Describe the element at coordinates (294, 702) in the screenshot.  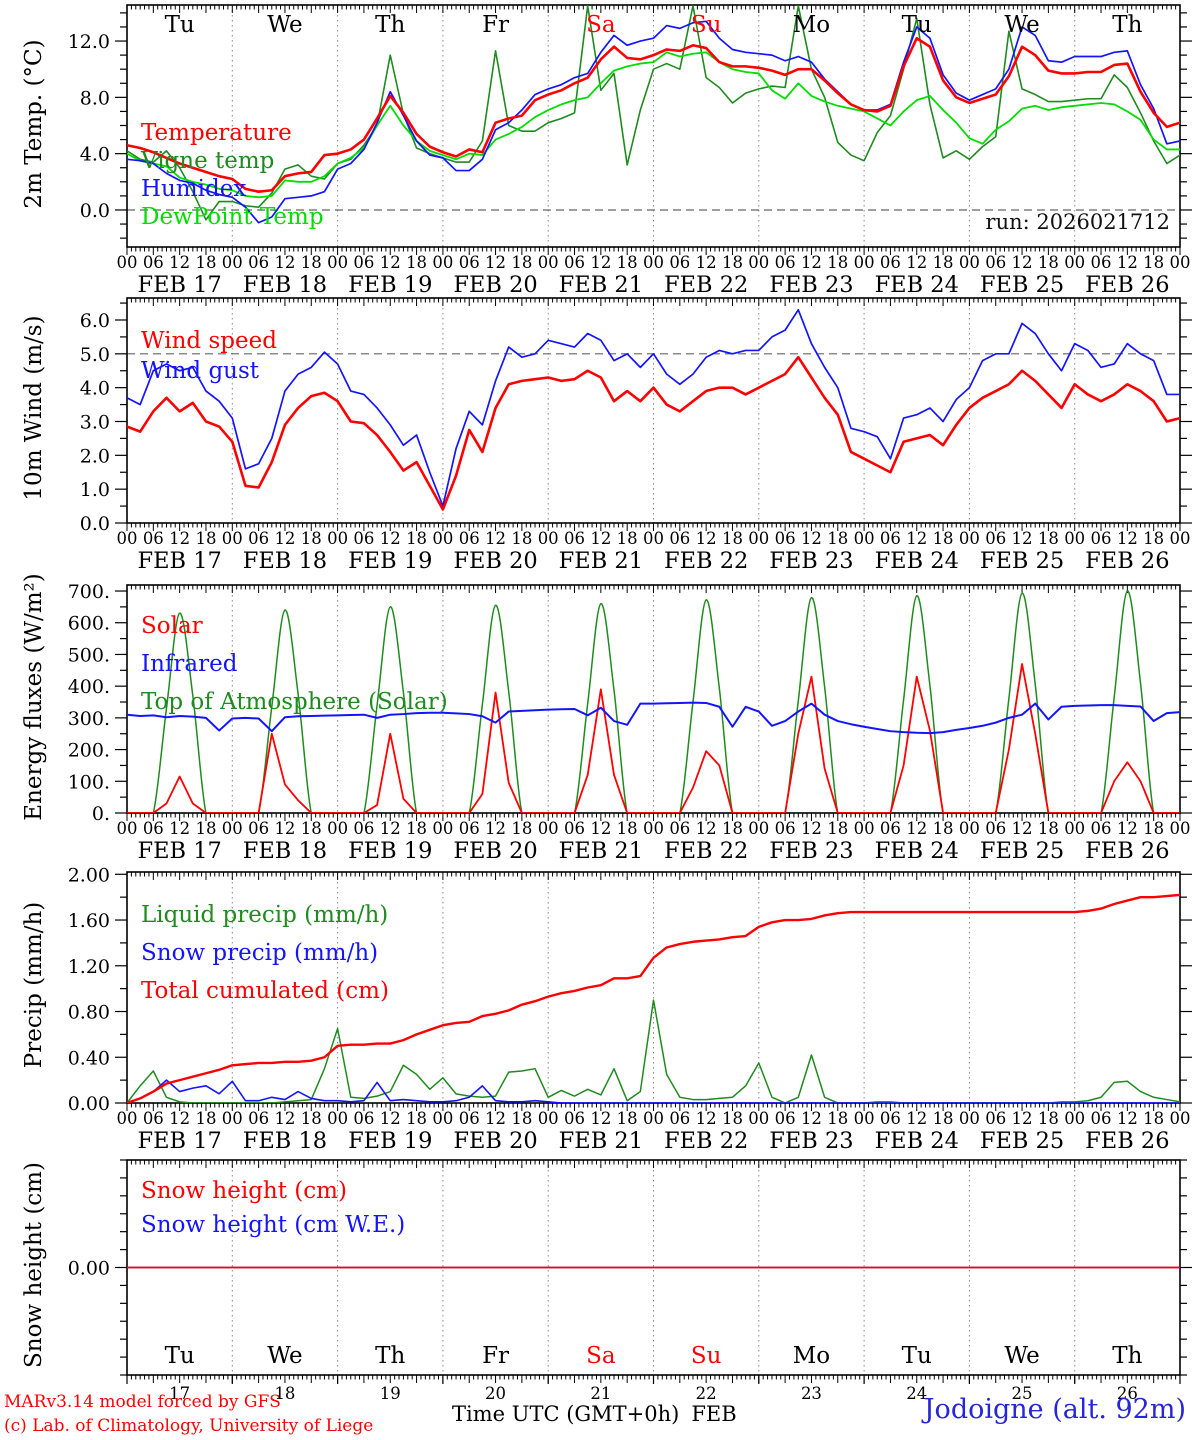
I see `legend-top-of-atmosphere-solar: Top of Atmosphere (Solar)` at that location.